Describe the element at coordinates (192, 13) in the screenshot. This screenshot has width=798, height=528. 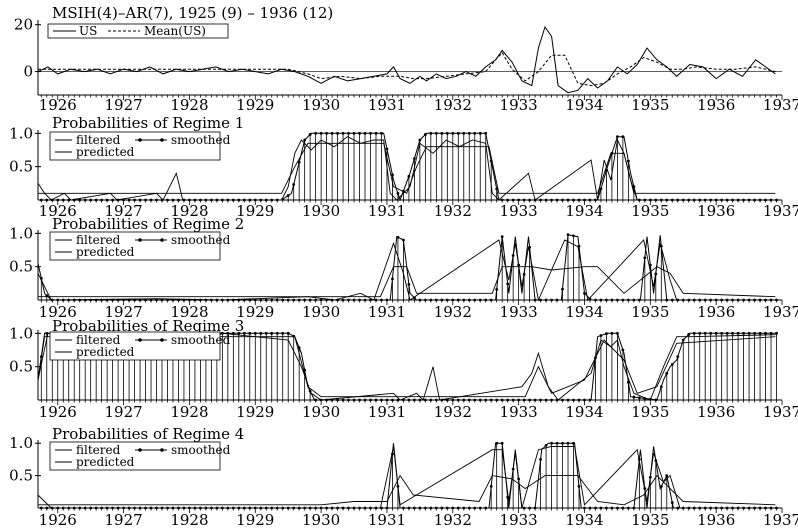
I see `panel-title: MSIH(4)–AR(7), 1925 (9) – 1936 (12)` at that location.